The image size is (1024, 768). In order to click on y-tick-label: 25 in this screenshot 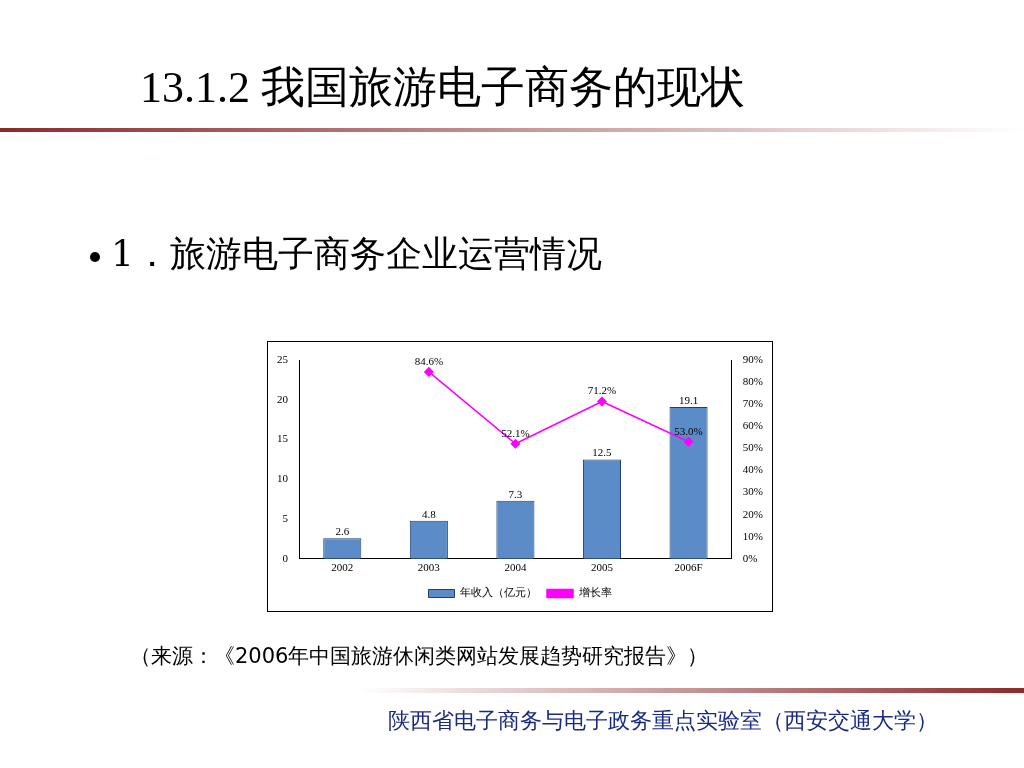, I will do `click(283, 358)`.